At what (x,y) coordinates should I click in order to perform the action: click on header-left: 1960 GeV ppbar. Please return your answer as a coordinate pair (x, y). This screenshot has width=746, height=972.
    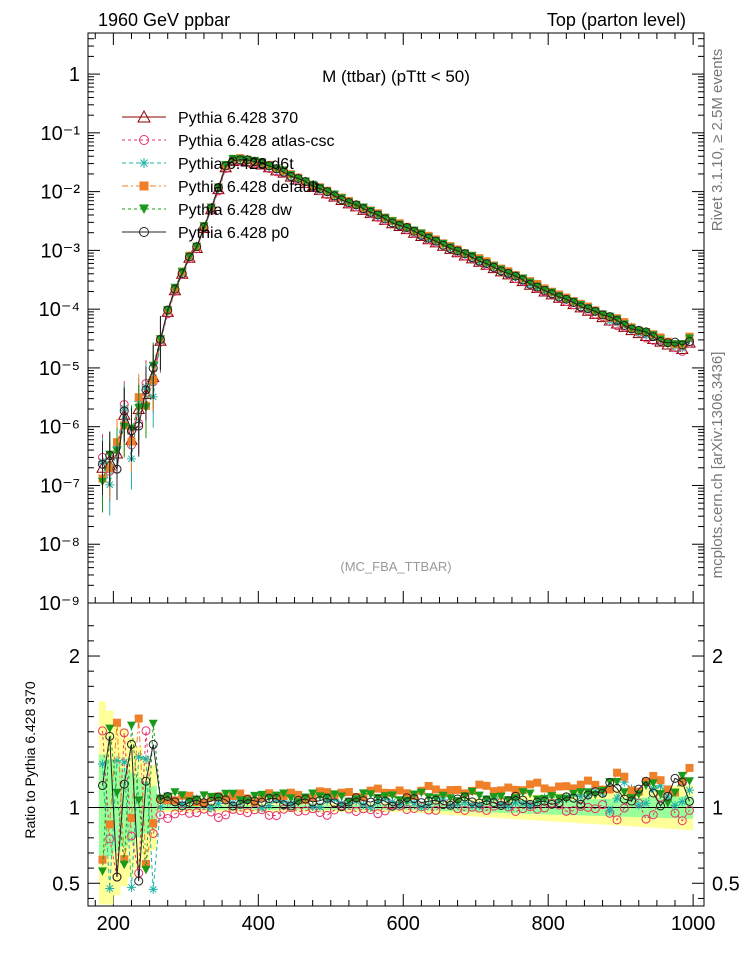
    Looking at the image, I should click on (164, 20).